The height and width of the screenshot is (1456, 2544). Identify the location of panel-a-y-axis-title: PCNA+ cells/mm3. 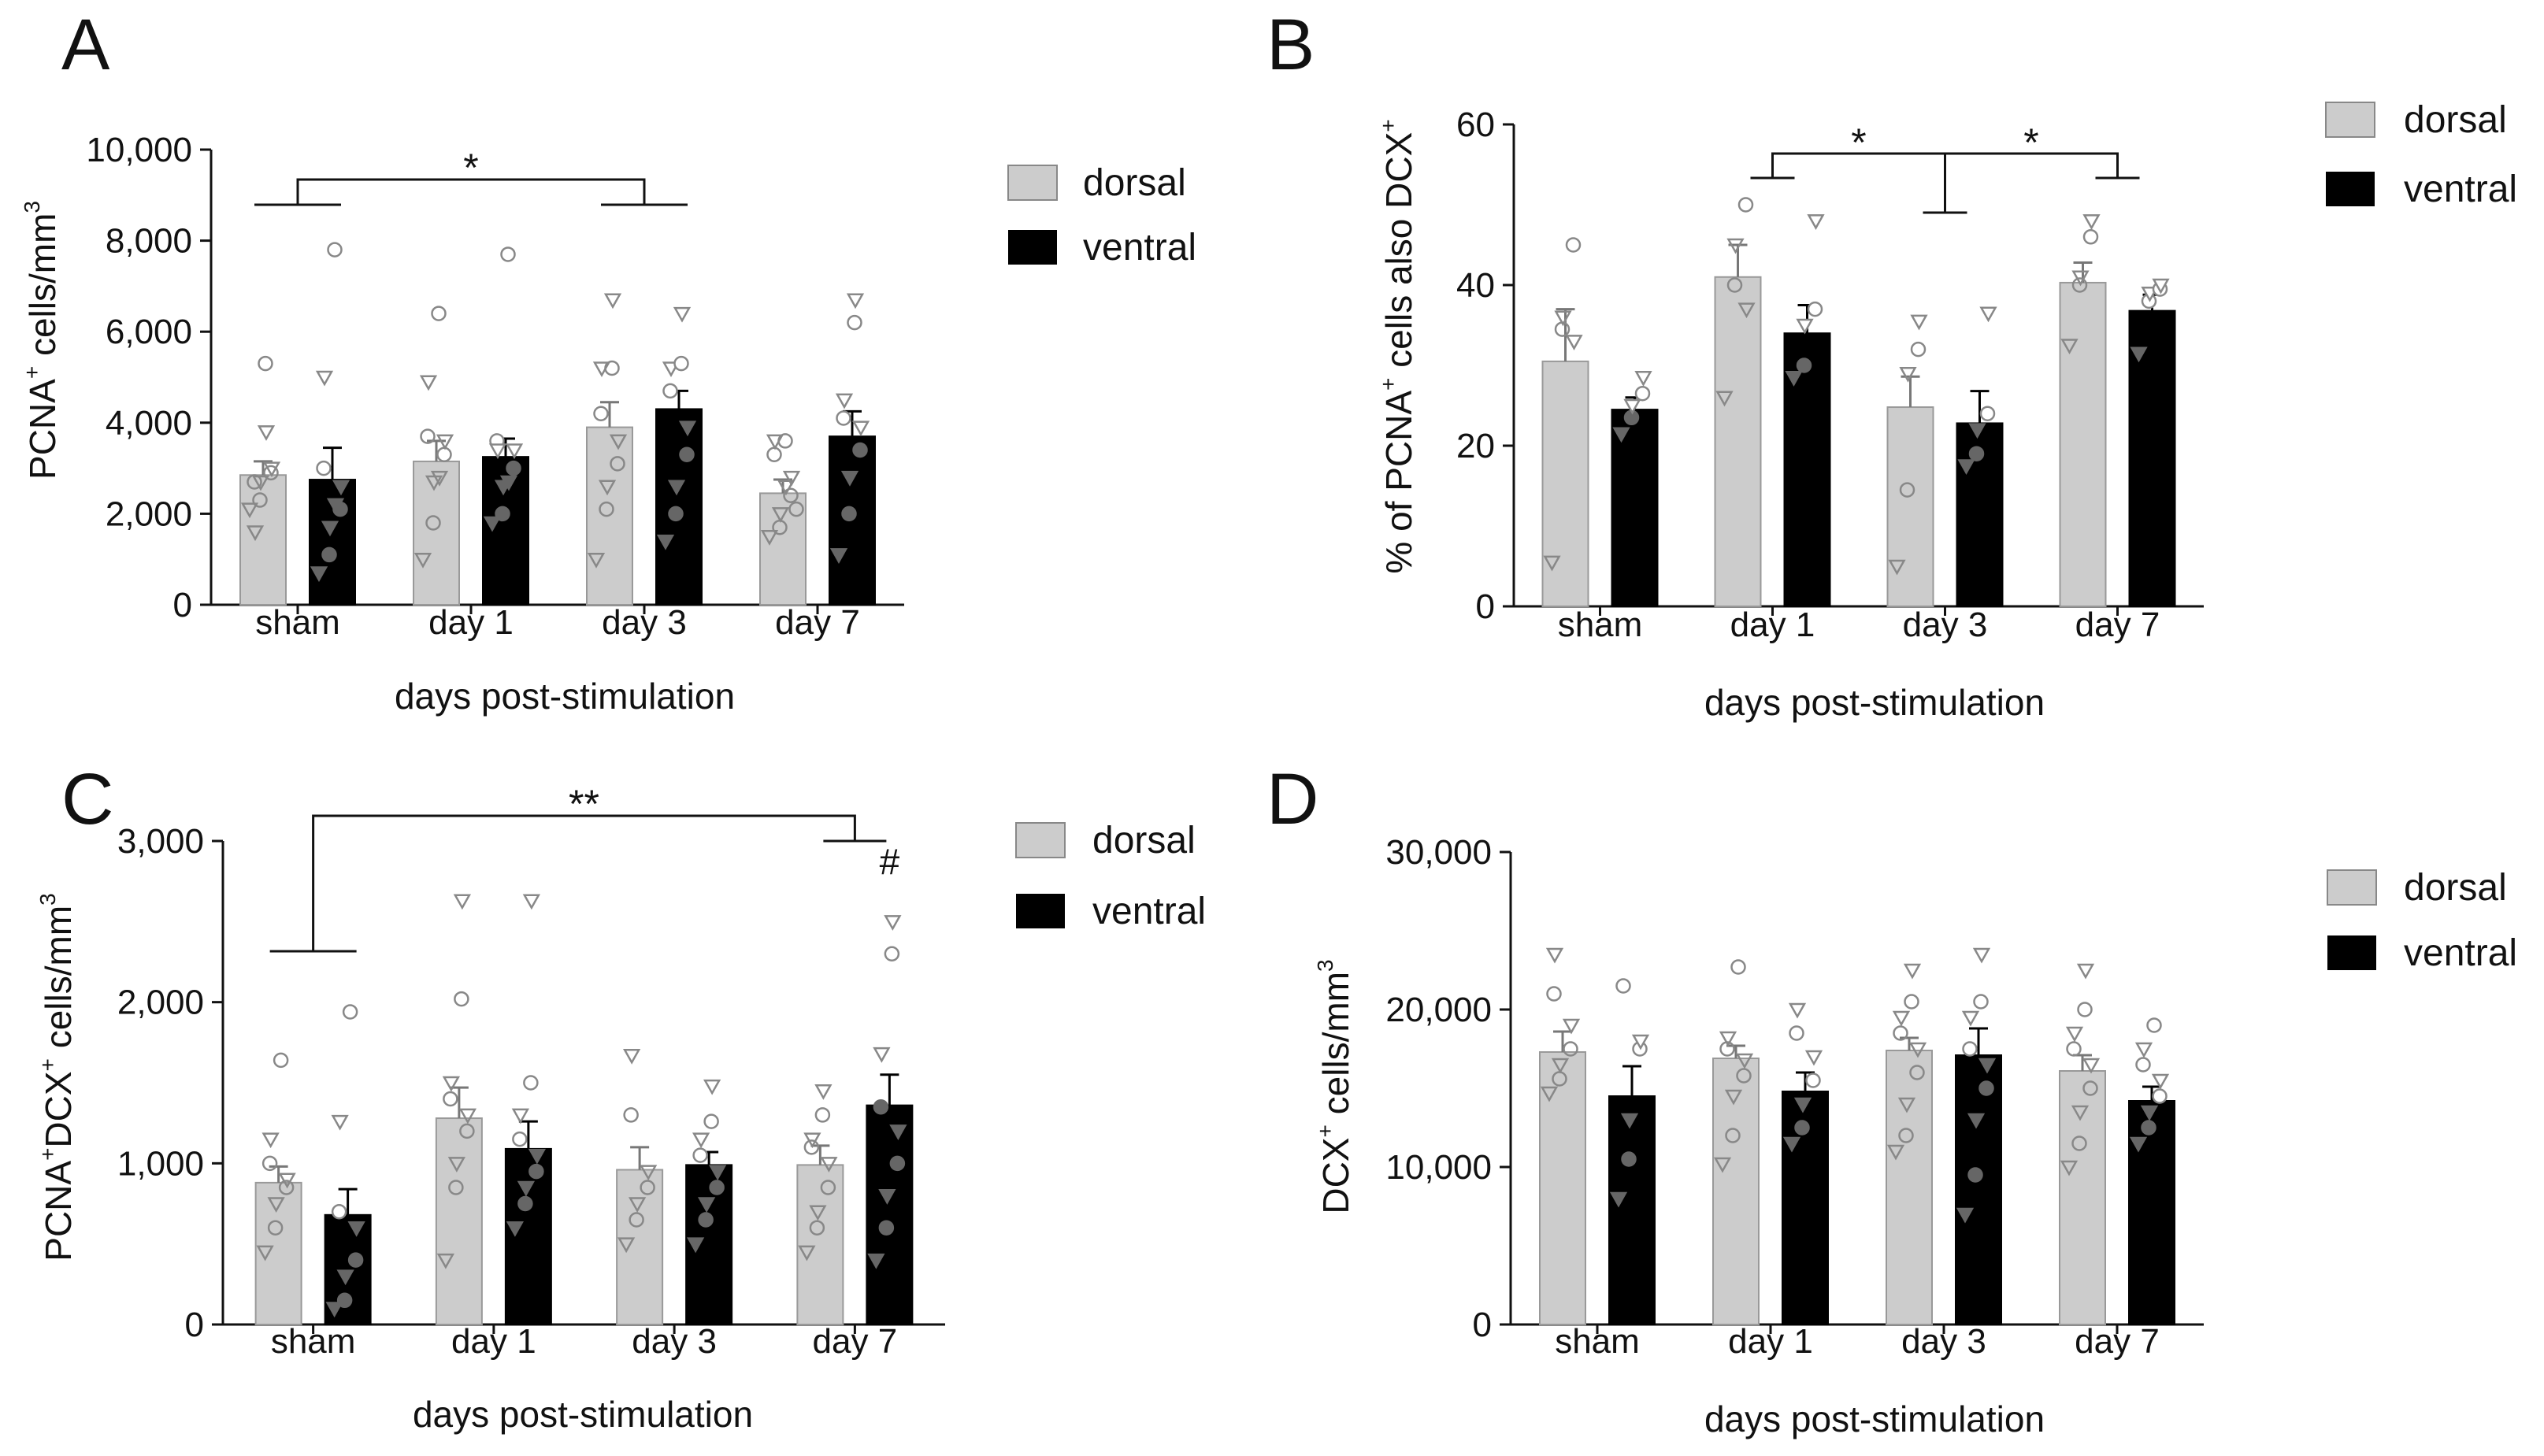
(41, 340).